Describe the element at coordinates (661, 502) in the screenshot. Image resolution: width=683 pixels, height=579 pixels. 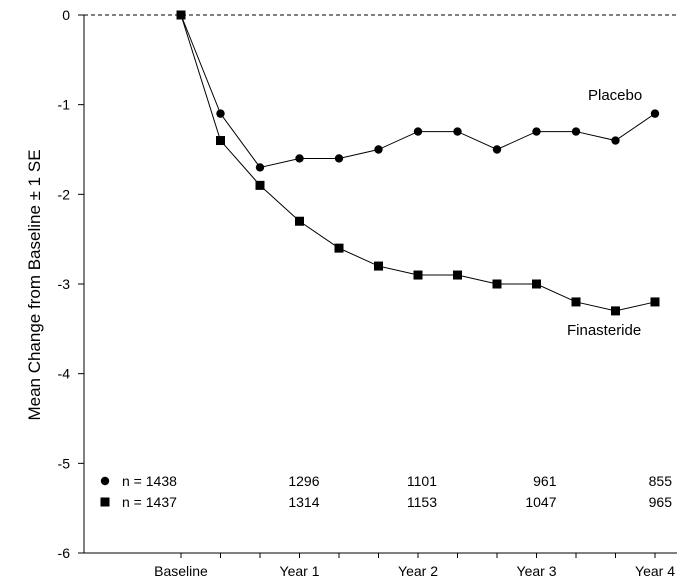
I see `n-count-value: 965` at that location.